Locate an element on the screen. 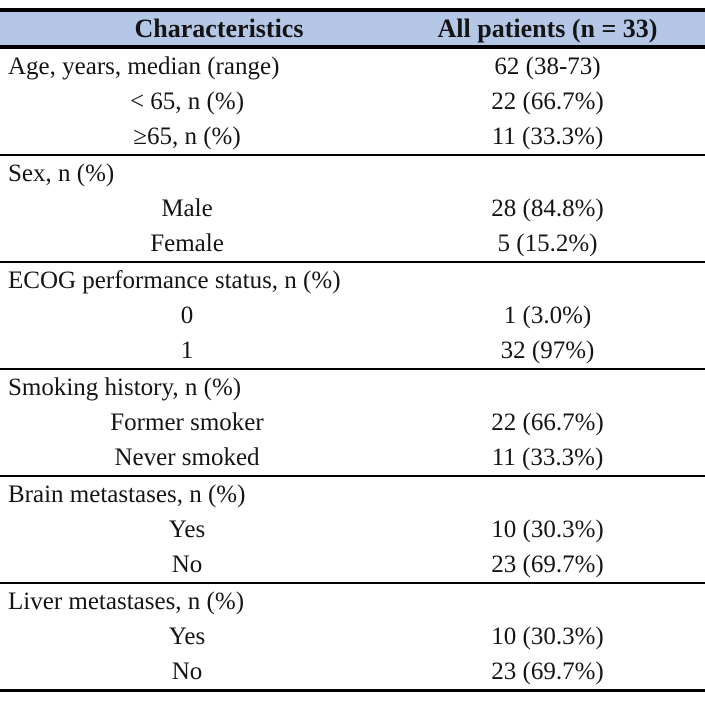 The height and width of the screenshot is (705, 705). row-value: 62 (38-73) is located at coordinates (547, 66).